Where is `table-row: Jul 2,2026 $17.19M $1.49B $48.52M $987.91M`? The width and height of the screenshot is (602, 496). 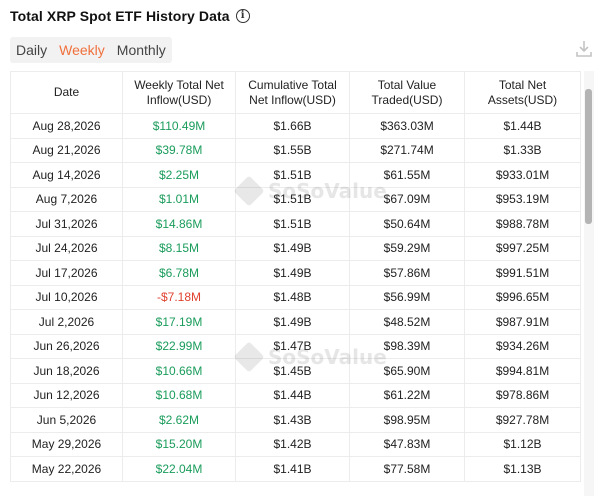 table-row: Jul 2,2026 $17.19M $1.49B $48.52M $987.91M is located at coordinates (295, 322).